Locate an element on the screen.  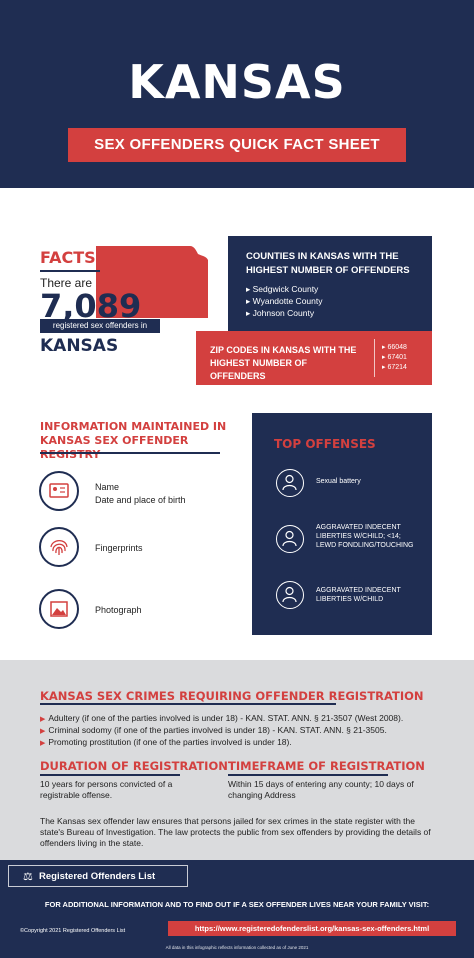
zip-item: ▸ 67401 is located at coordinates (394, 357).